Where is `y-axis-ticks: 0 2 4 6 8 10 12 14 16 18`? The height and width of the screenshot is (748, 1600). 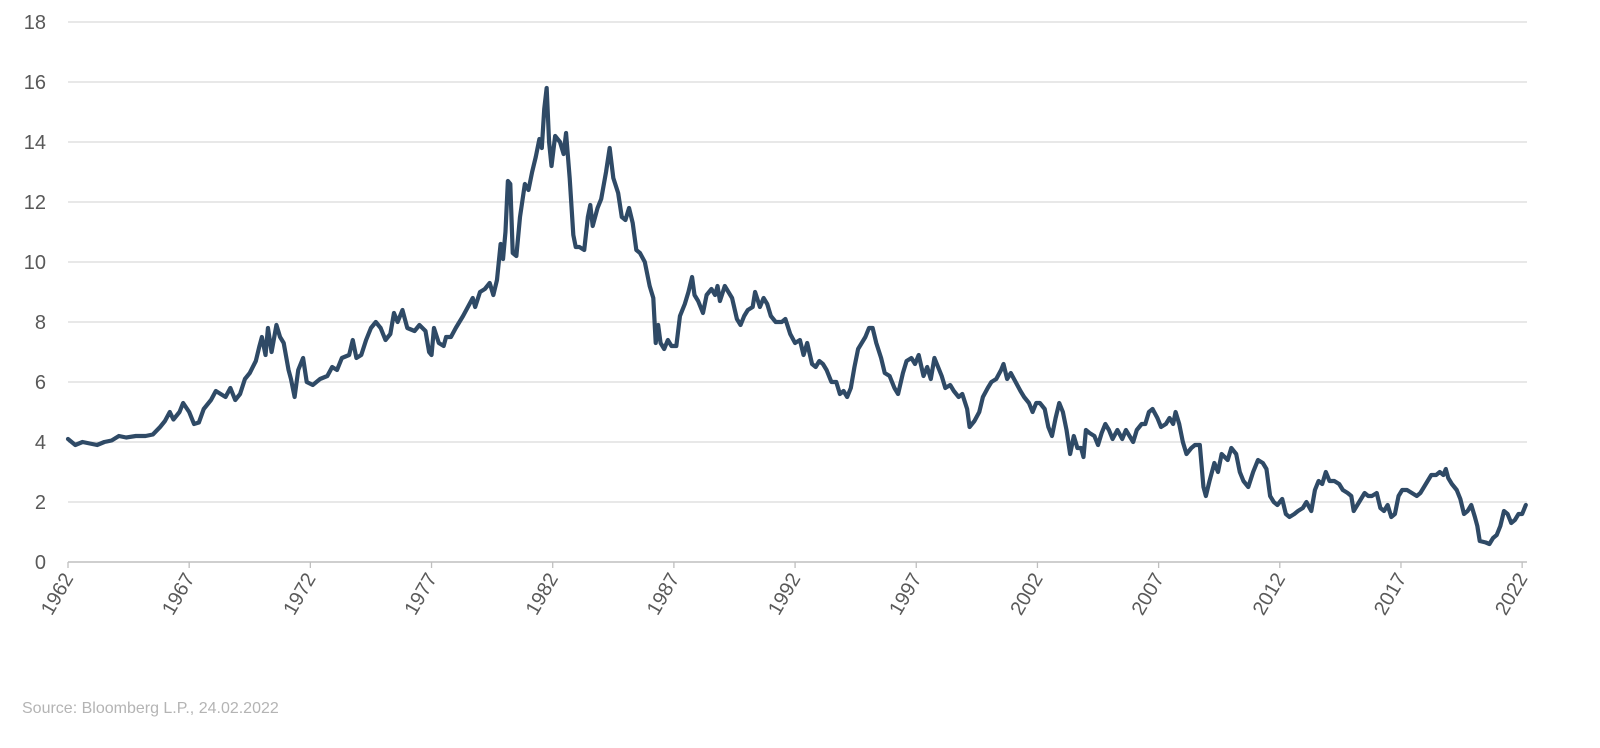
y-axis-ticks: 0 2 4 6 8 10 12 14 16 18 is located at coordinates (35, 293).